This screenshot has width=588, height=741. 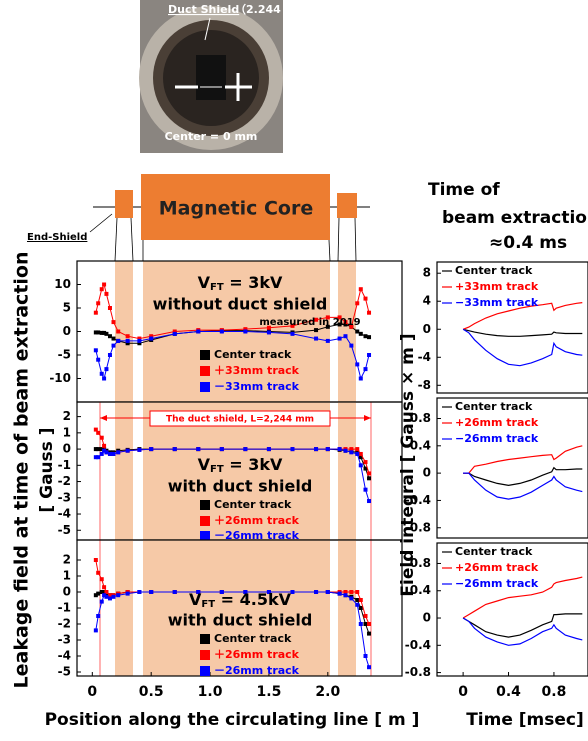 What do you see at coordinates (420, 590) in the screenshot?
I see `y-tick-label: 0.4` at bounding box center [420, 590].